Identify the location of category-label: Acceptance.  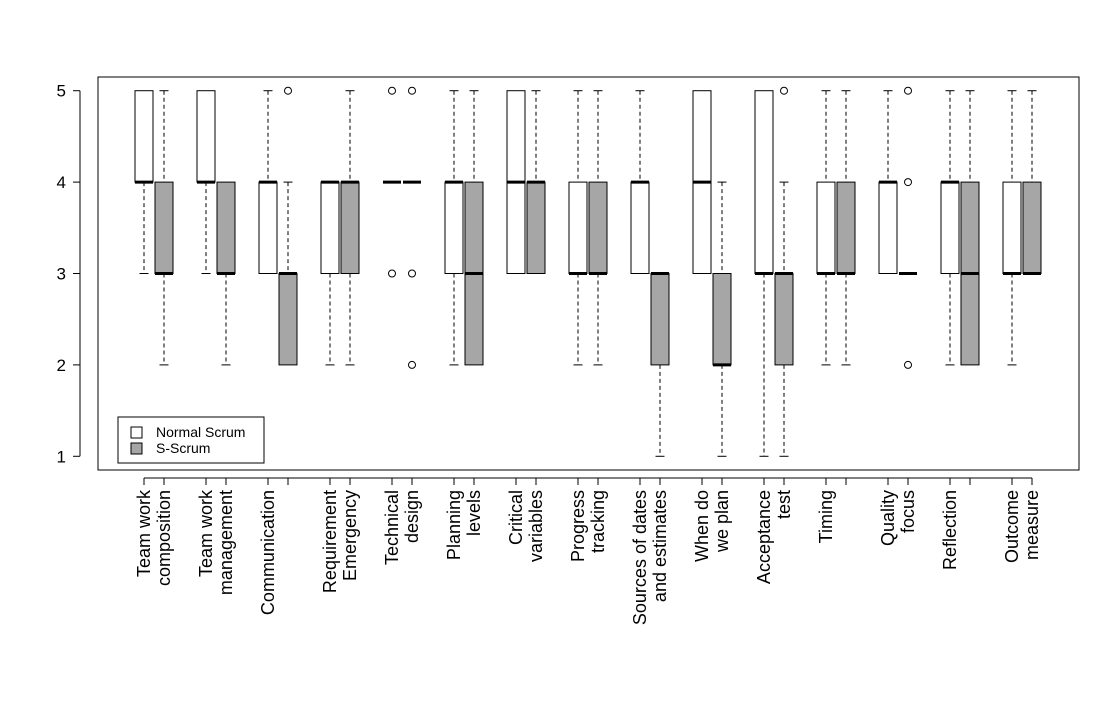
(764, 537).